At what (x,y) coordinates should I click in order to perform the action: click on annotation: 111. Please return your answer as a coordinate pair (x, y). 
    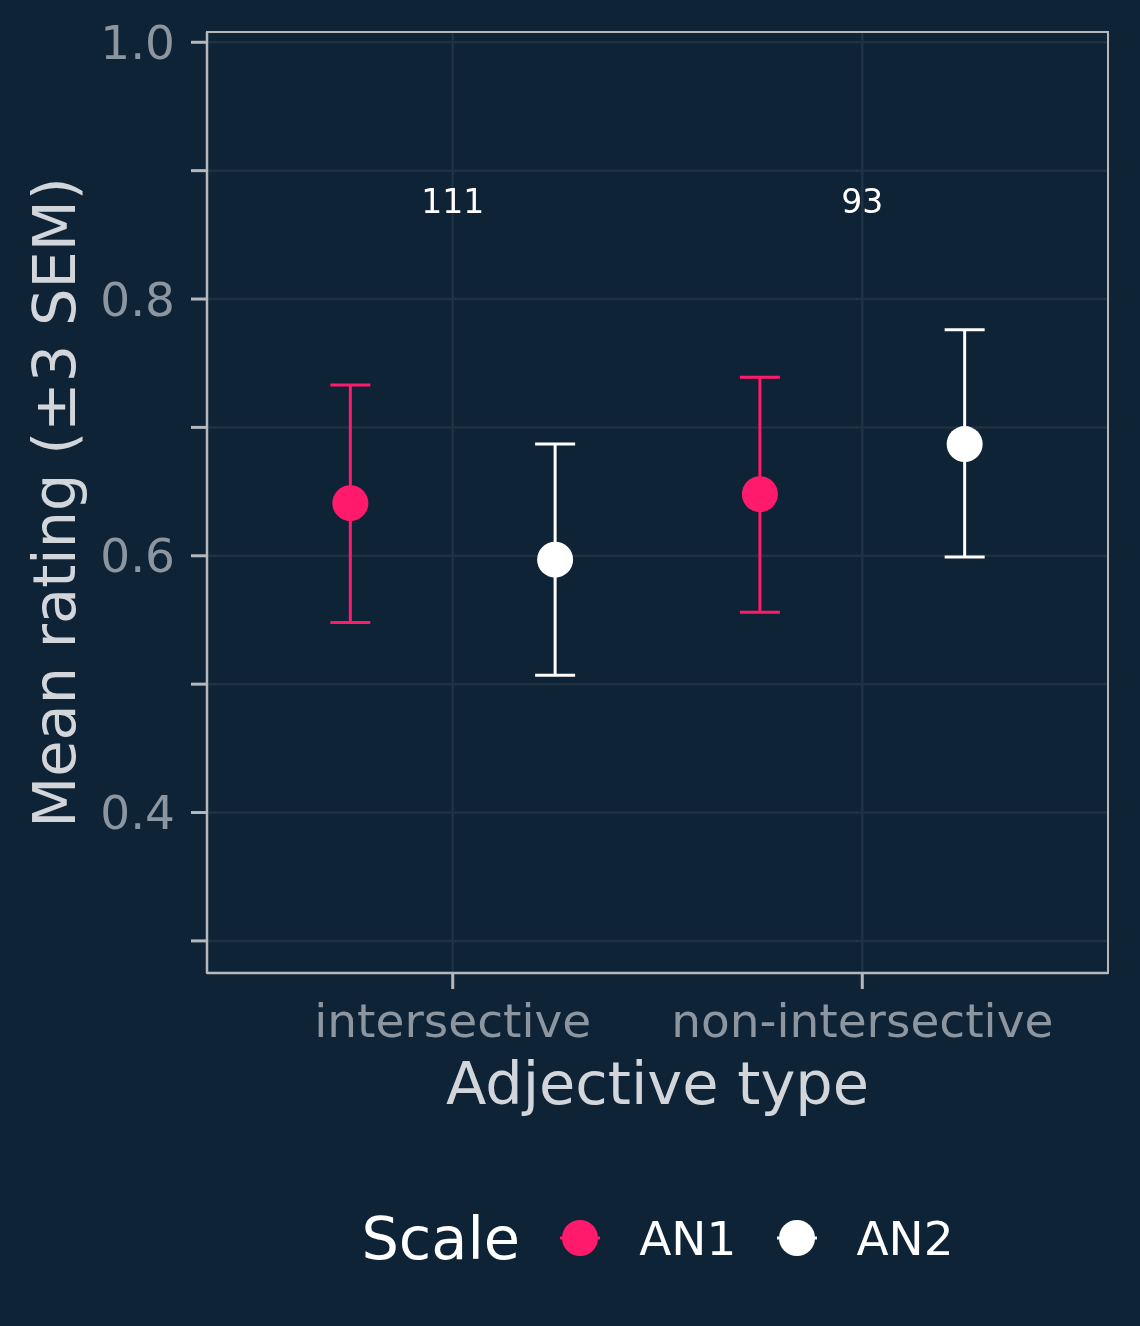
    Looking at the image, I should click on (453, 201).